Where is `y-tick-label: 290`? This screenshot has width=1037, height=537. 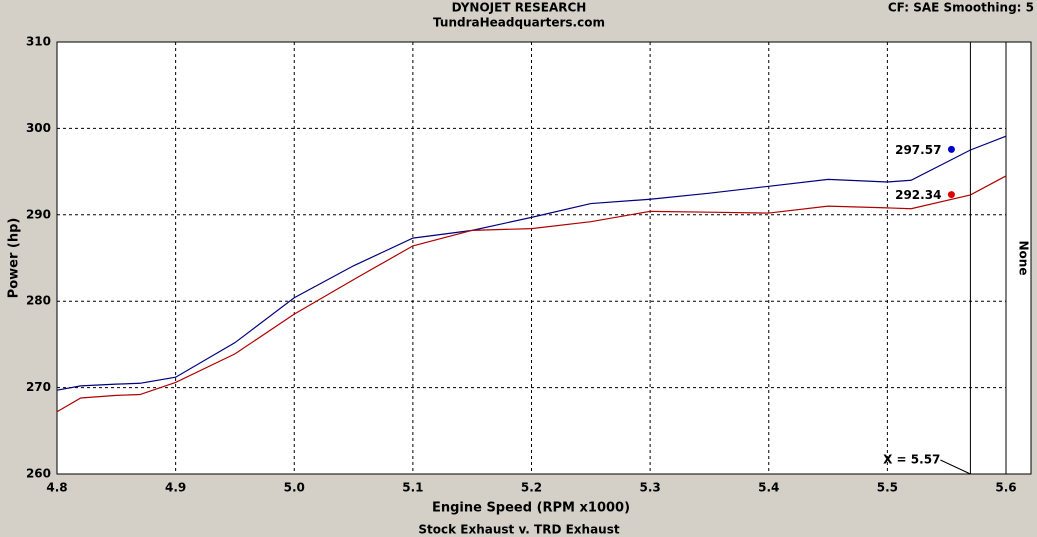
y-tick-label: 290 is located at coordinates (38, 214).